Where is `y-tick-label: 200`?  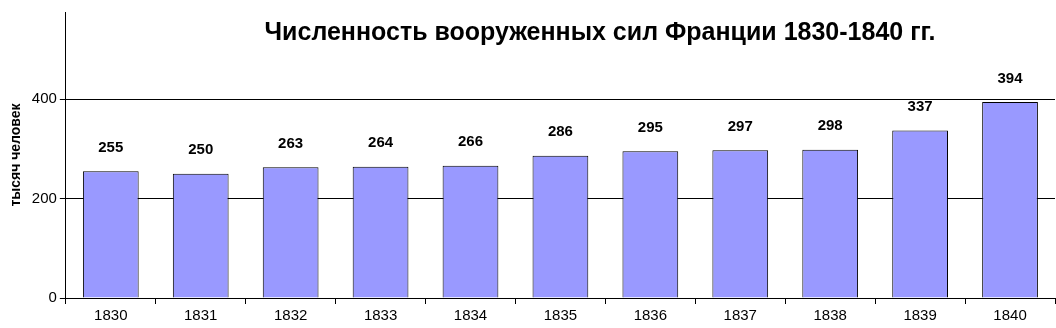
y-tick-label: 200 is located at coordinates (44, 197).